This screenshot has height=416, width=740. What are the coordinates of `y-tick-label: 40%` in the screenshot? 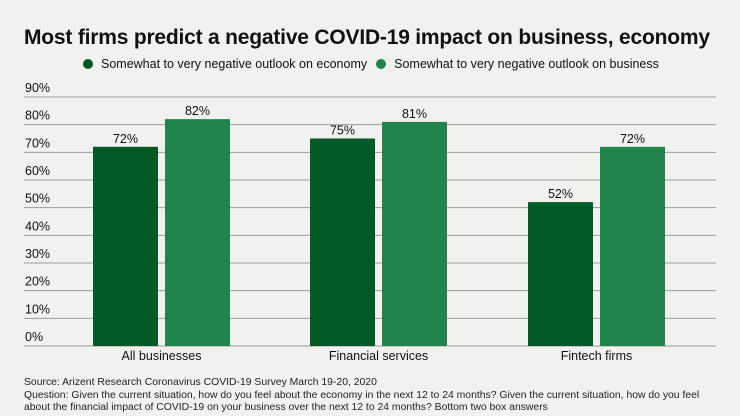 It's located at (37, 226).